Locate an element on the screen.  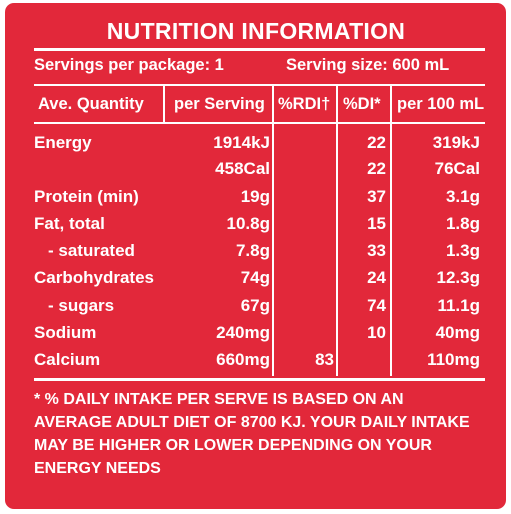
table-row: - saturated 7.8g 33 1.3g is located at coordinates (255, 251).